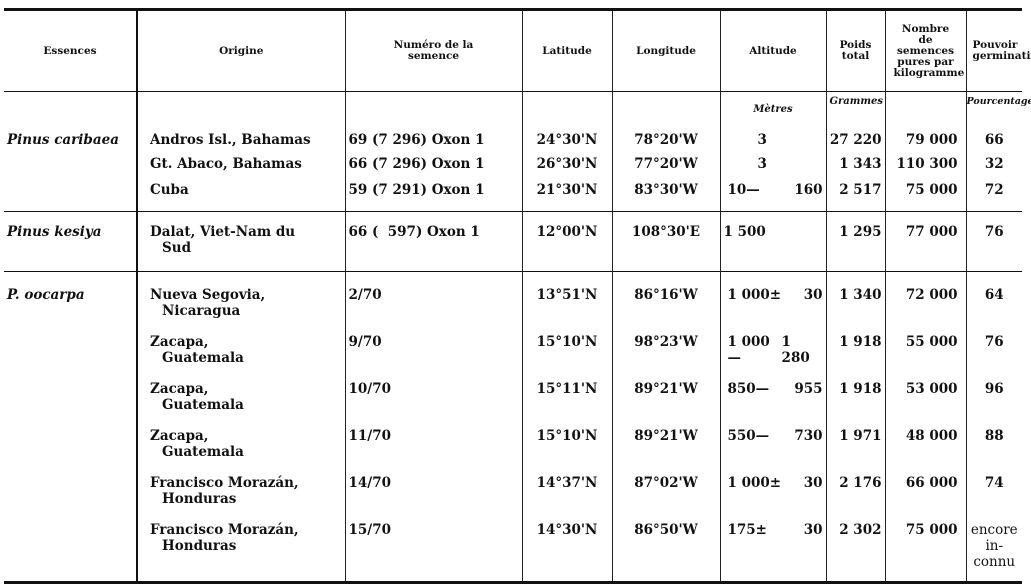 Image resolution: width=1031 pixels, height=584 pixels. Describe the element at coordinates (772, 194) in the screenshot. I see `altitude-cell: 10— 160` at that location.